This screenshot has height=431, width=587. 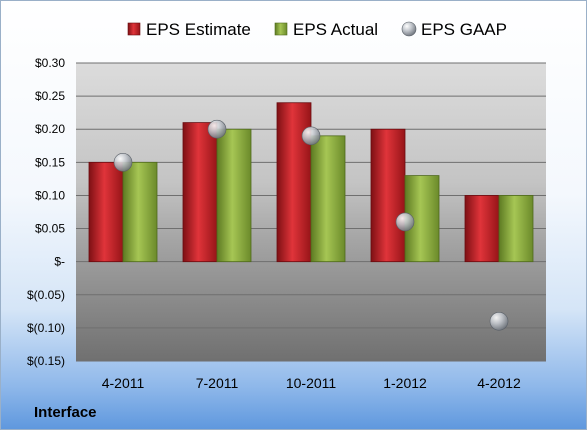 What do you see at coordinates (409, 29) in the screenshot?
I see `legend-gaap-swatch` at bounding box center [409, 29].